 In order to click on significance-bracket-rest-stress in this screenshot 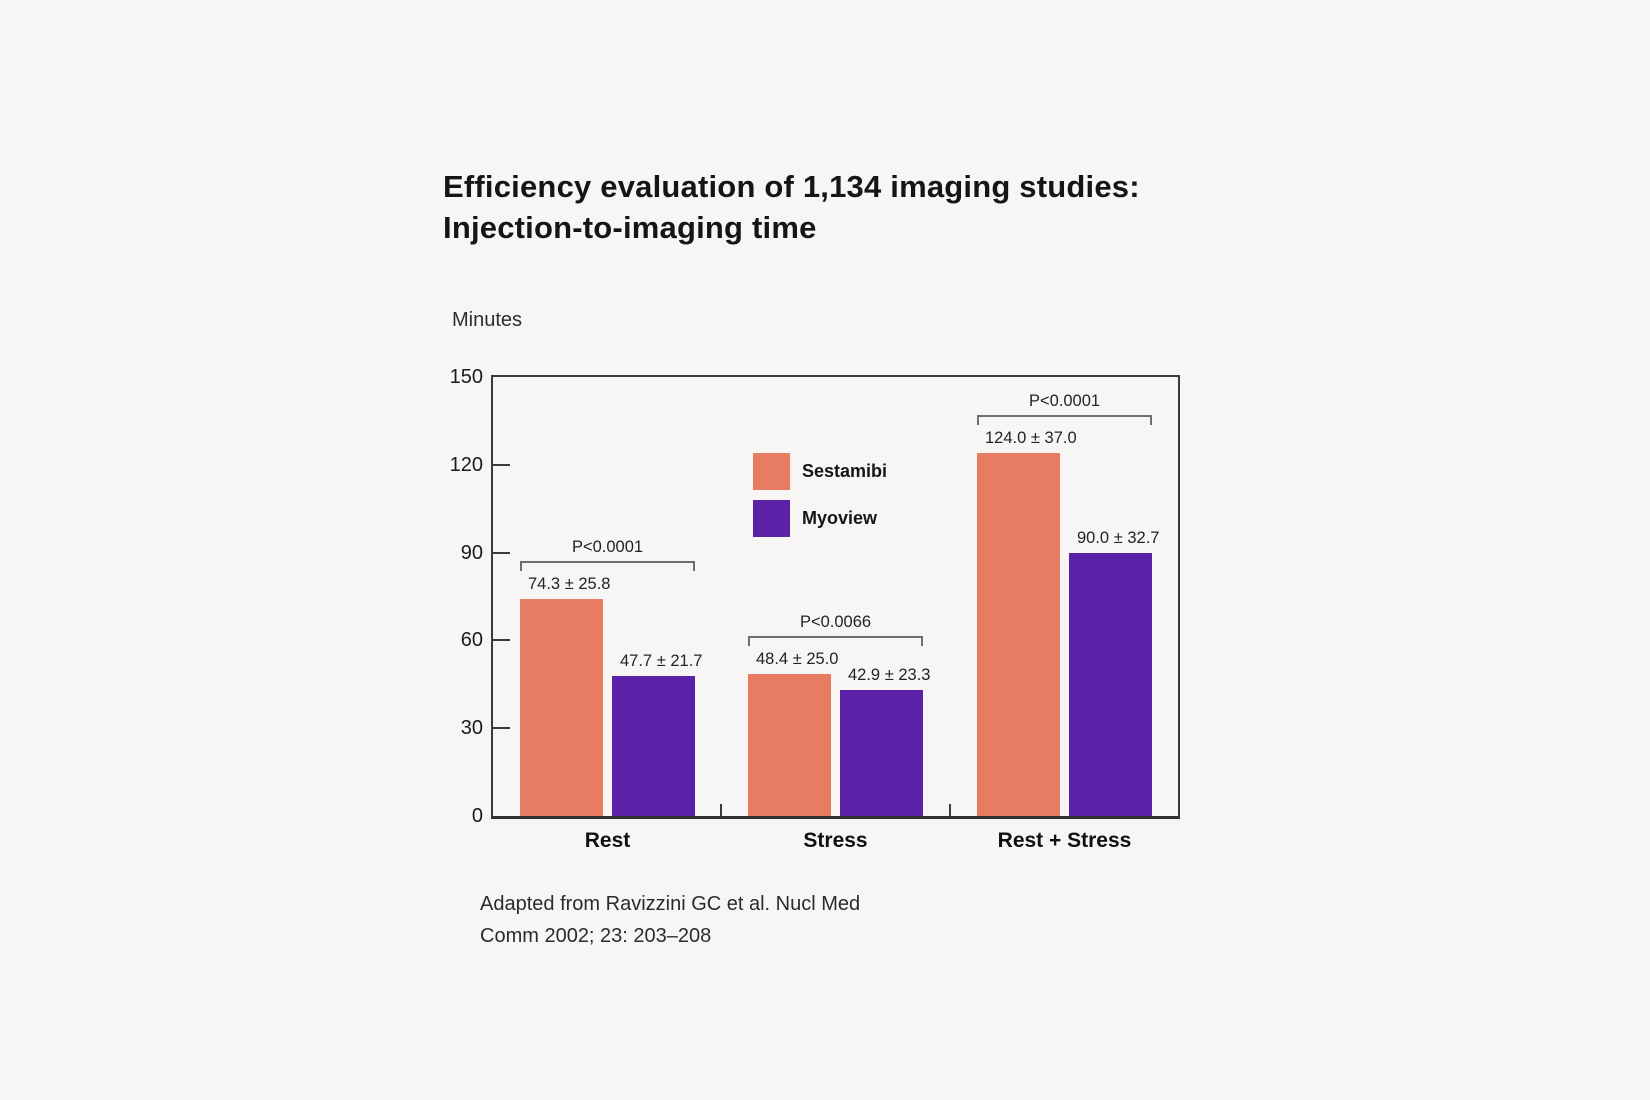, I will do `click(1064, 420)`.